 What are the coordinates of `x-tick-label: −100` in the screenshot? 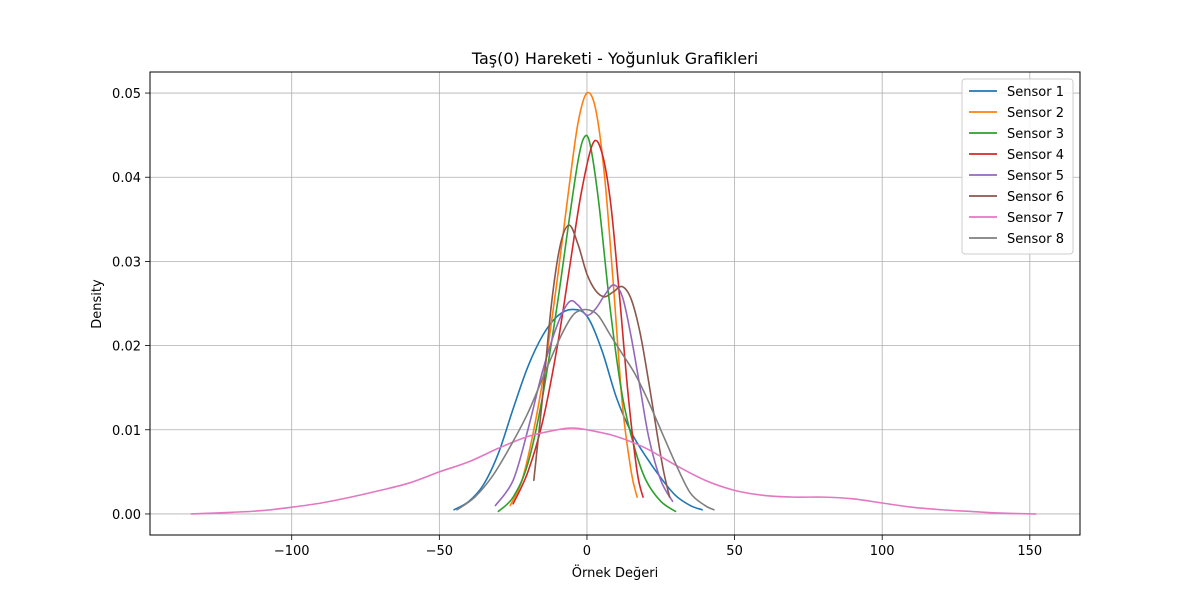 It's located at (292, 551).